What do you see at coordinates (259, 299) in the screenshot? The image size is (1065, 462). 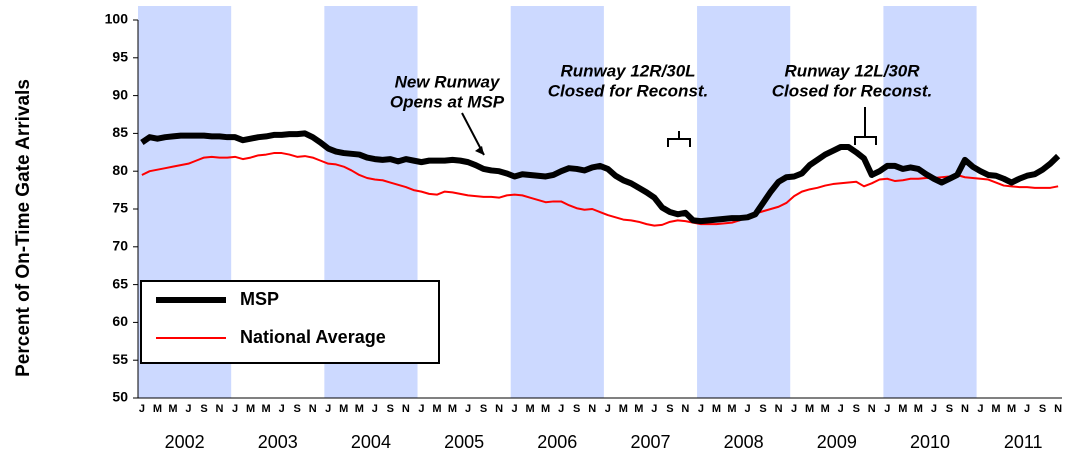 I see `legend-label: MSP` at bounding box center [259, 299].